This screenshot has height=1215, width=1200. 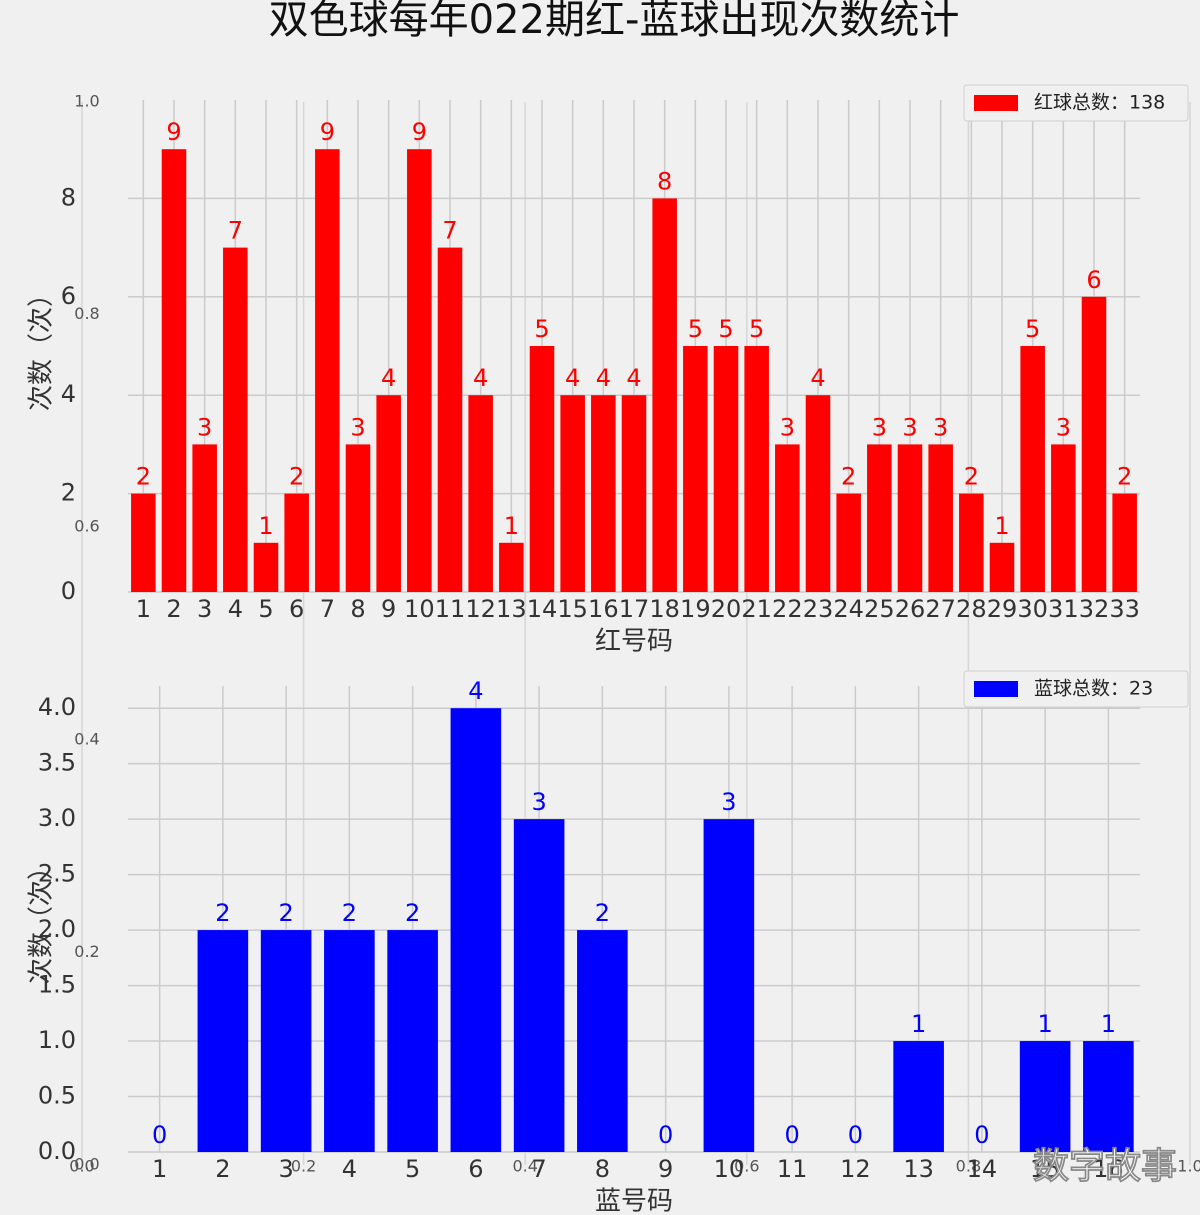 I want to click on y-tick-label: 3.0, so click(x=57, y=818).